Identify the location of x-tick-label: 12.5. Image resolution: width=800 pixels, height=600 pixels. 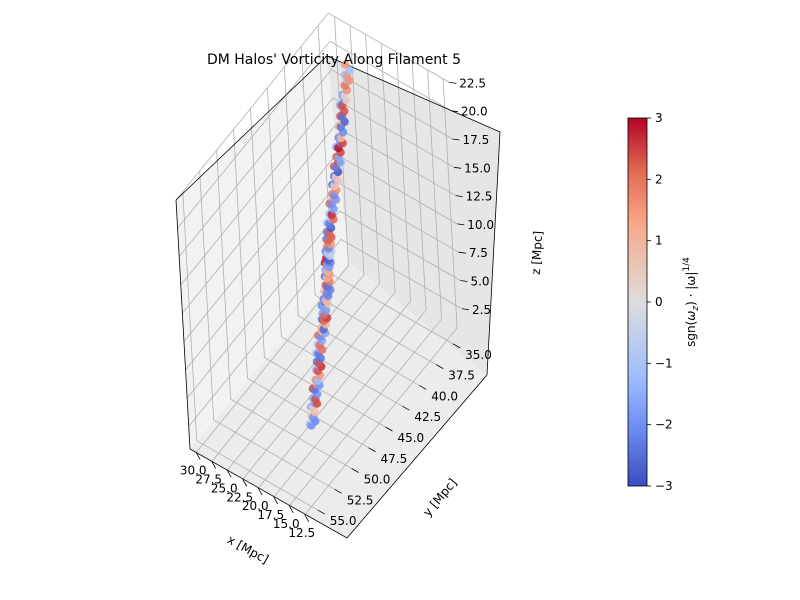
(301, 533).